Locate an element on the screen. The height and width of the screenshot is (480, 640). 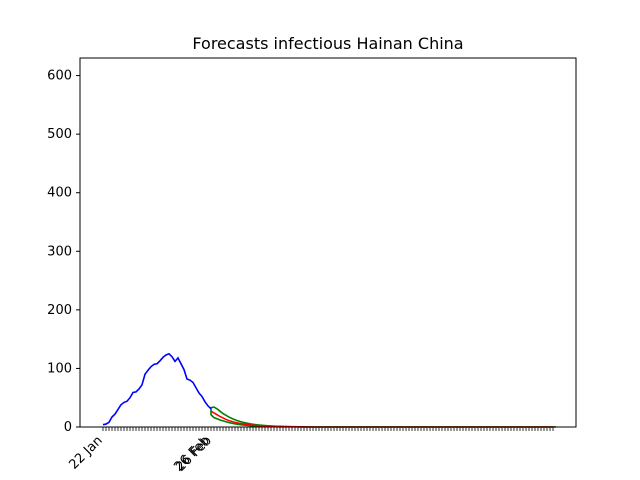
y-tick-label: 600 is located at coordinates (59, 76).